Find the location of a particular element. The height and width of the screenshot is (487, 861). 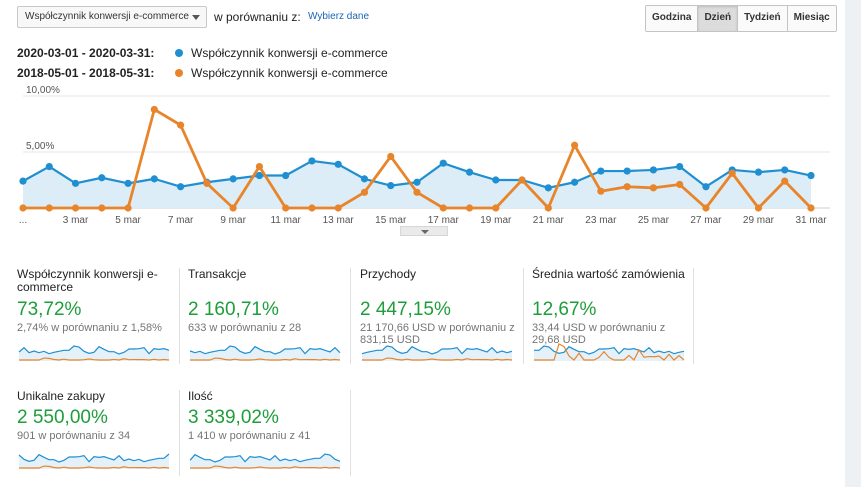

sparkline-avg-order is located at coordinates (609, 352).